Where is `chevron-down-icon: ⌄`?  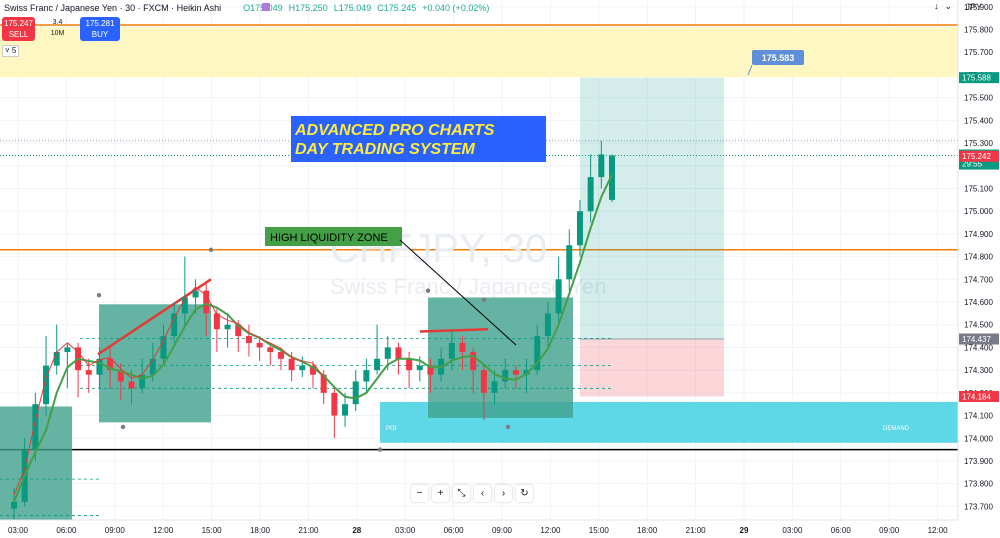 chevron-down-icon: ⌄ is located at coordinates (948, 6).